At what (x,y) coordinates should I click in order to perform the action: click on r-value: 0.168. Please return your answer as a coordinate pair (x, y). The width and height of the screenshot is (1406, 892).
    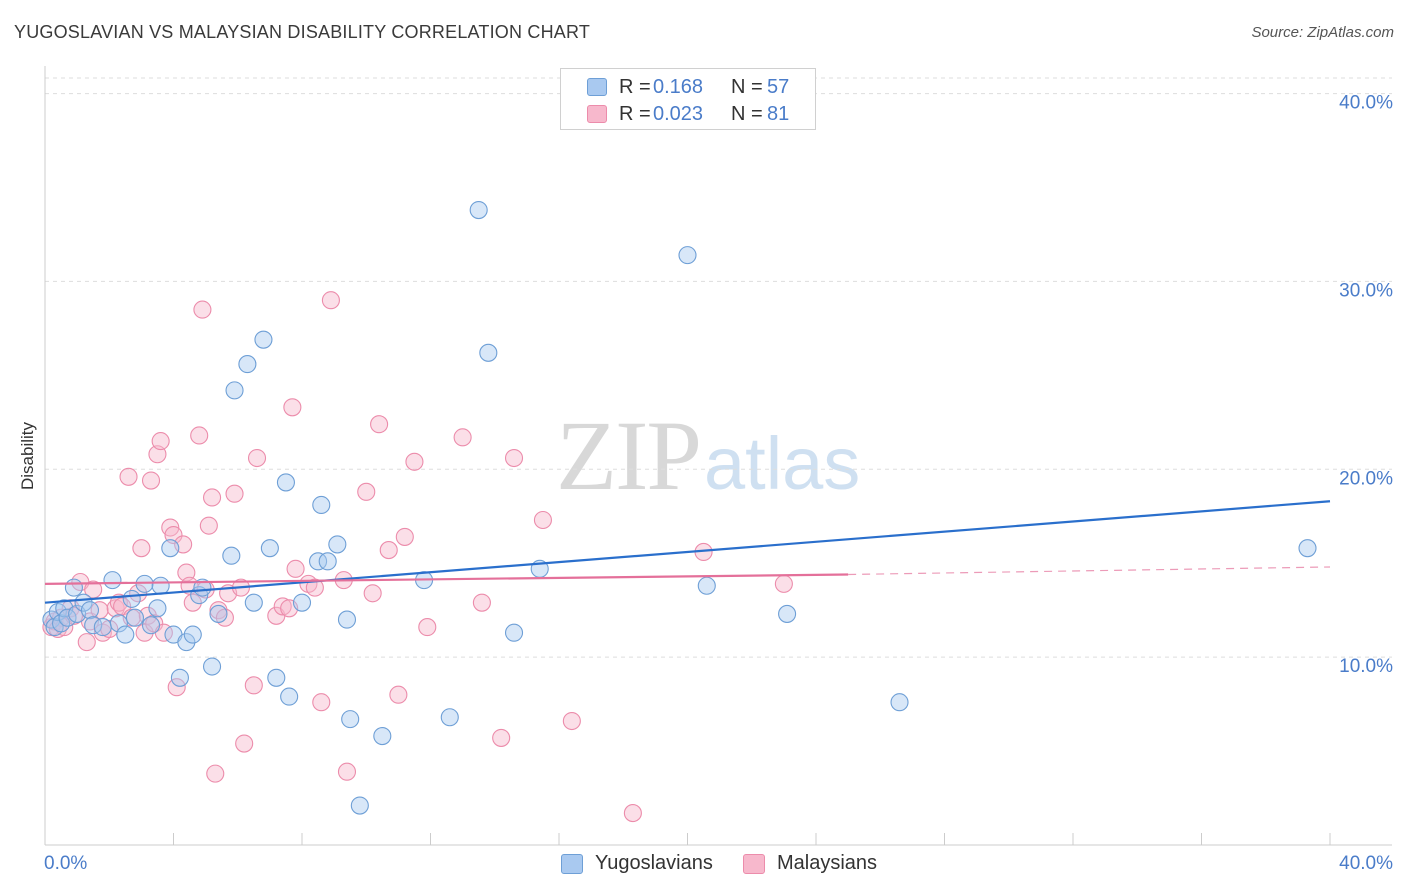
    Looking at the image, I should click on (678, 87).